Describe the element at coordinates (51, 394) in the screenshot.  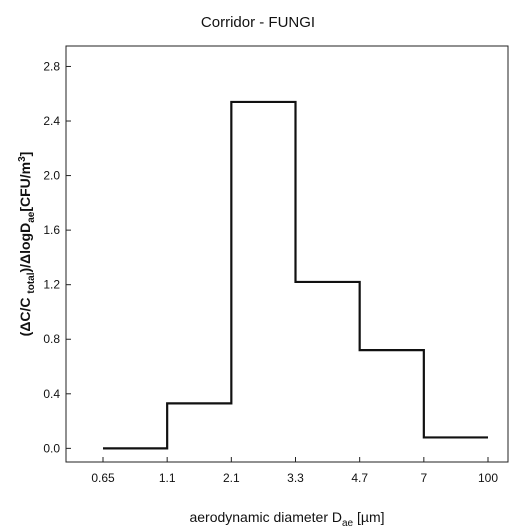
I see `y-tick-label: 0.4` at that location.